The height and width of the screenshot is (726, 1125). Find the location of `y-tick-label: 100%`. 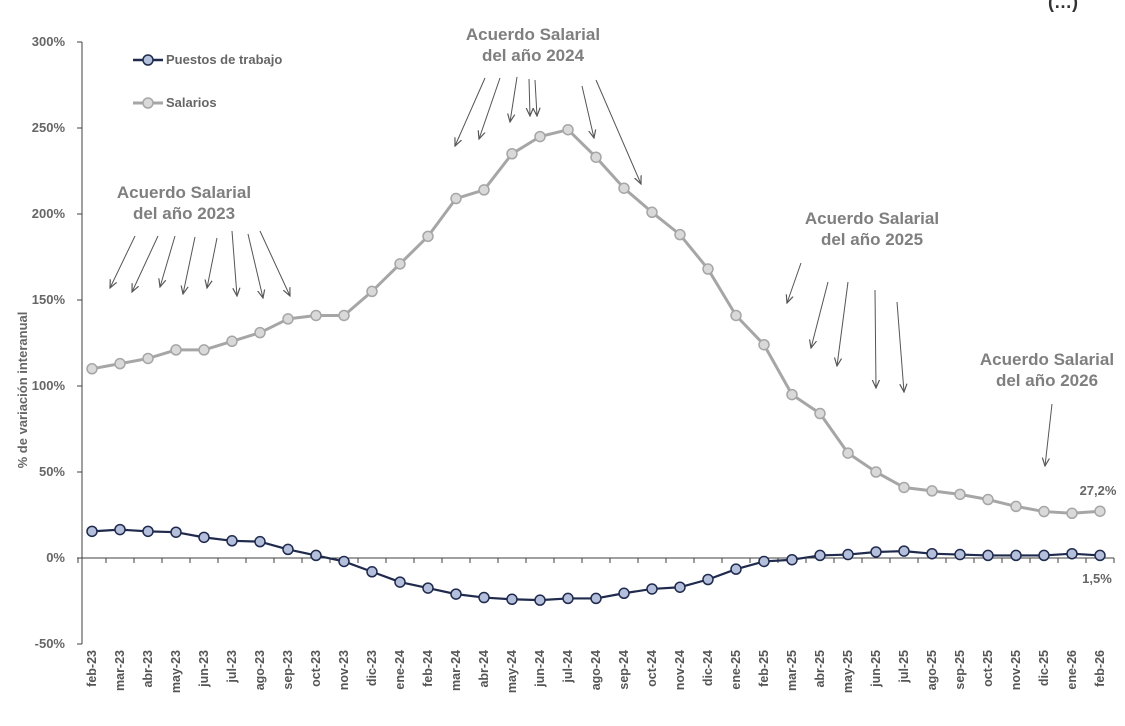

y-tick-label: 100% is located at coordinates (49, 385).